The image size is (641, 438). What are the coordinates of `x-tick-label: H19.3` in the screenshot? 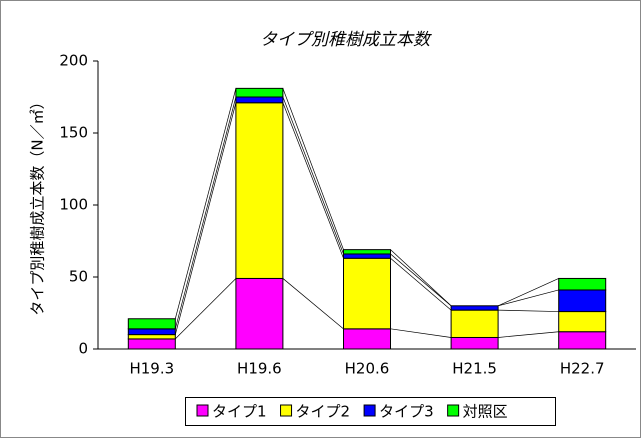 It's located at (151, 369).